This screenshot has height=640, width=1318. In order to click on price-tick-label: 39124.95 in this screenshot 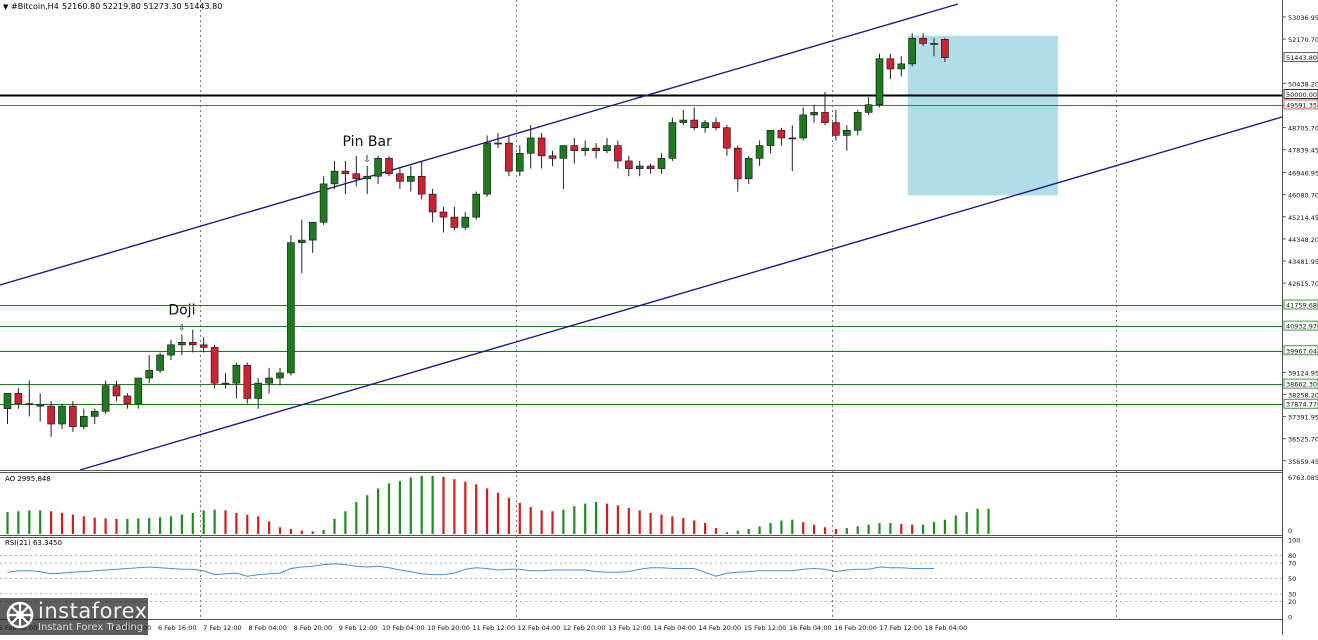, I will do `click(1303, 373)`.